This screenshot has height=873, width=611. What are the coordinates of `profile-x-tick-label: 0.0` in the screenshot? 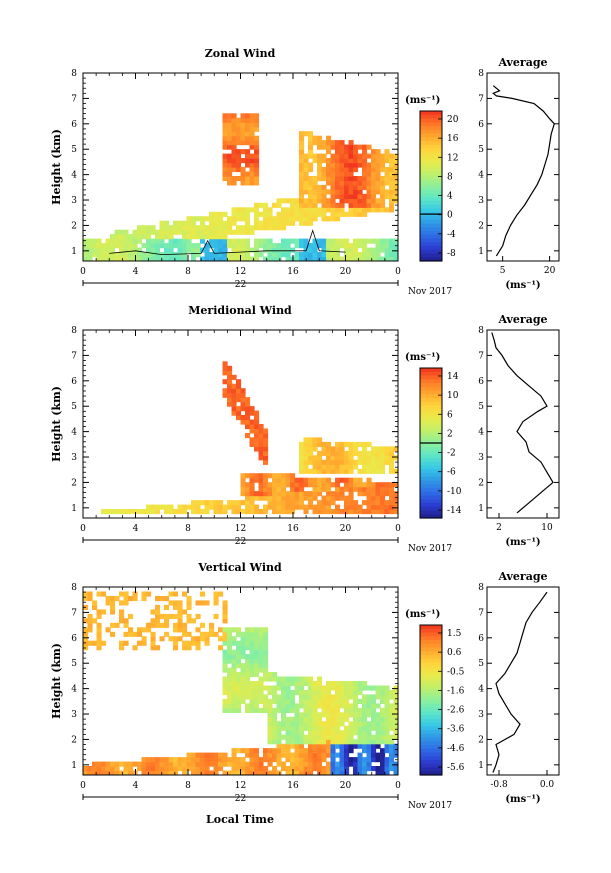 It's located at (547, 785).